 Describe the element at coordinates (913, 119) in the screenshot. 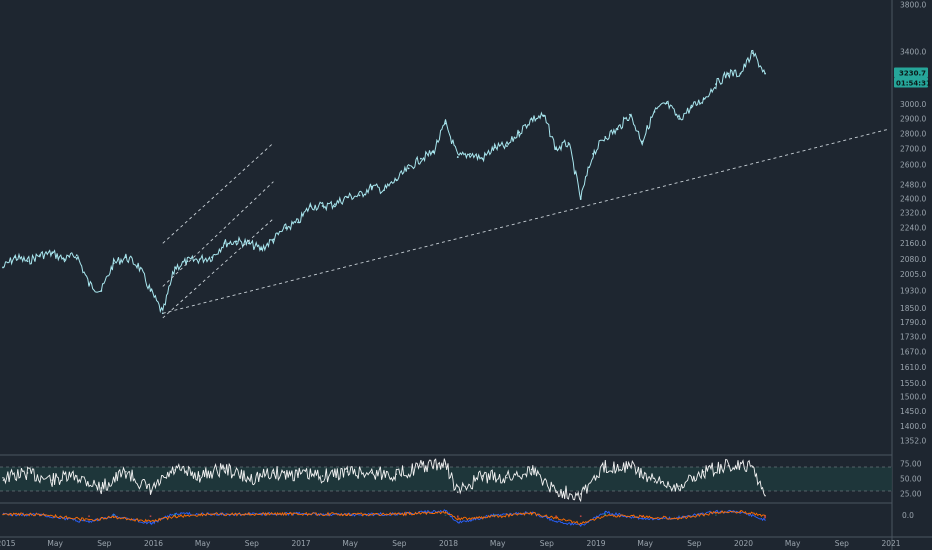

I see `price-tick-label: 2900.0` at that location.